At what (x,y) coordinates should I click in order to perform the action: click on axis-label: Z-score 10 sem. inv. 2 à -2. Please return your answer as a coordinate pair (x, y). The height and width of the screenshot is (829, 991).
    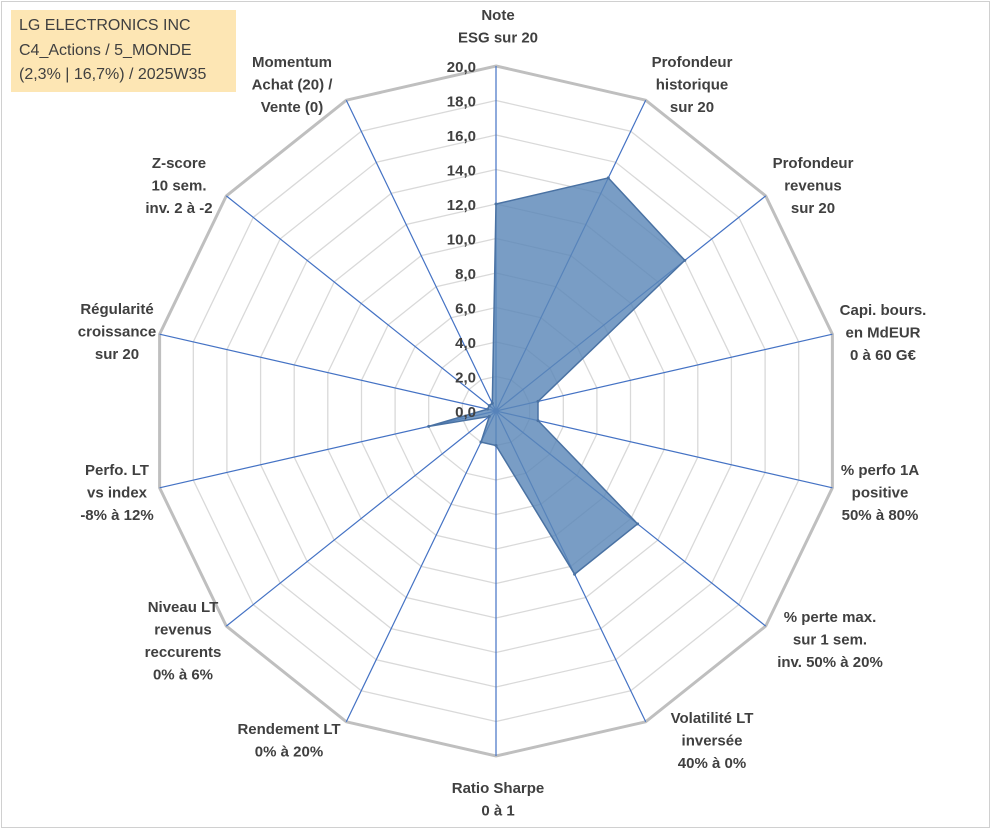
    Looking at the image, I should click on (178, 186).